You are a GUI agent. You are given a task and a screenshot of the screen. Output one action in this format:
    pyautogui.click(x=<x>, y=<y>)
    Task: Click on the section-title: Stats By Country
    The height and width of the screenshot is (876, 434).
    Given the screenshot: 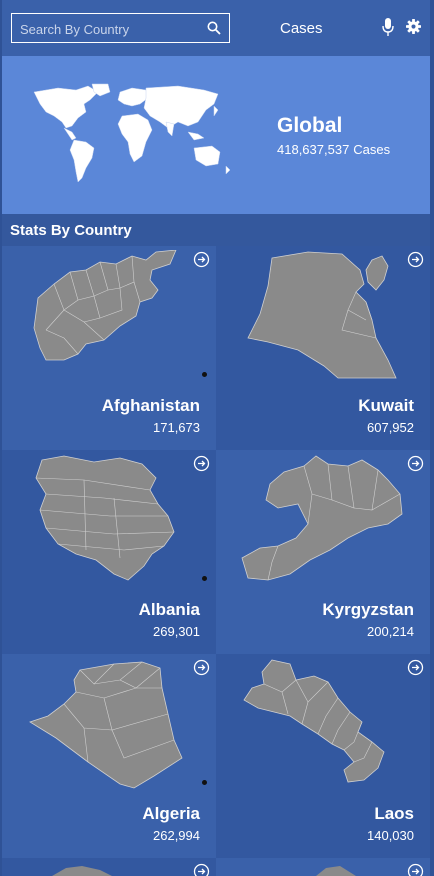 What is the action you would take?
    pyautogui.click(x=71, y=230)
    